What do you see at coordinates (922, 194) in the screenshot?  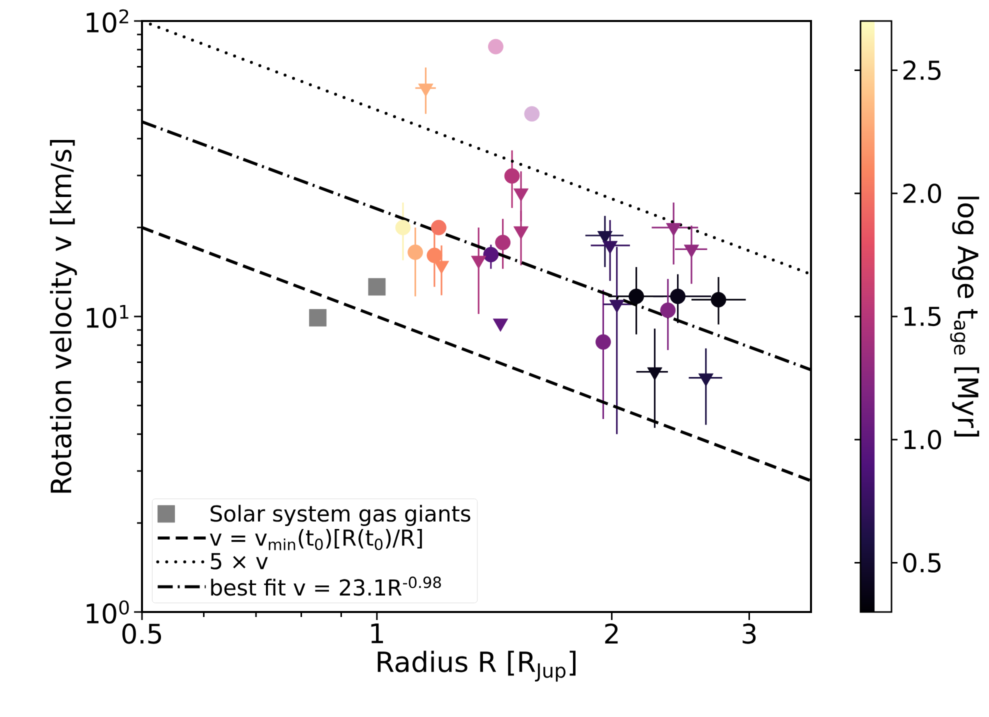 I see `color-bar-label: 2.0` at bounding box center [922, 194].